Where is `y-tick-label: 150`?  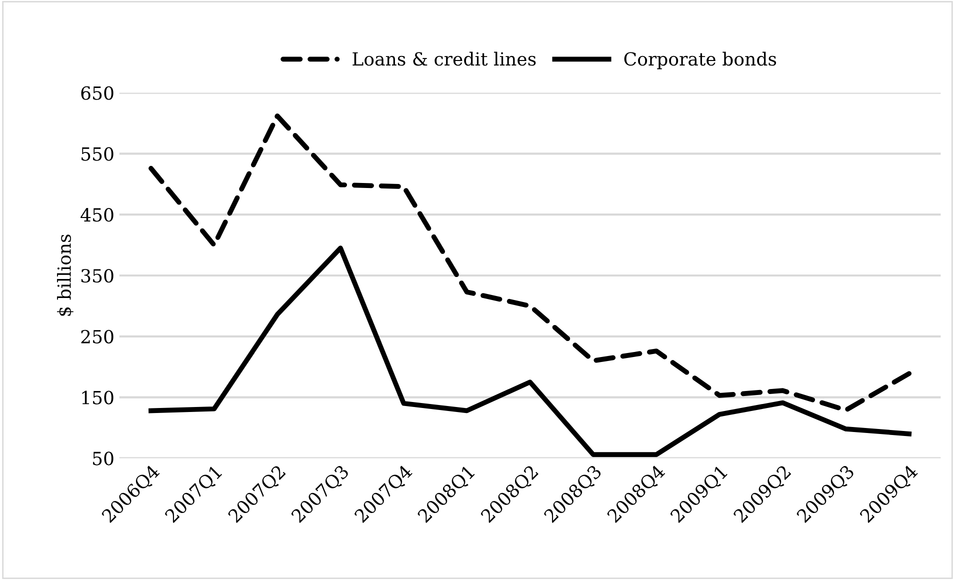 y-tick-label: 150 is located at coordinates (98, 397).